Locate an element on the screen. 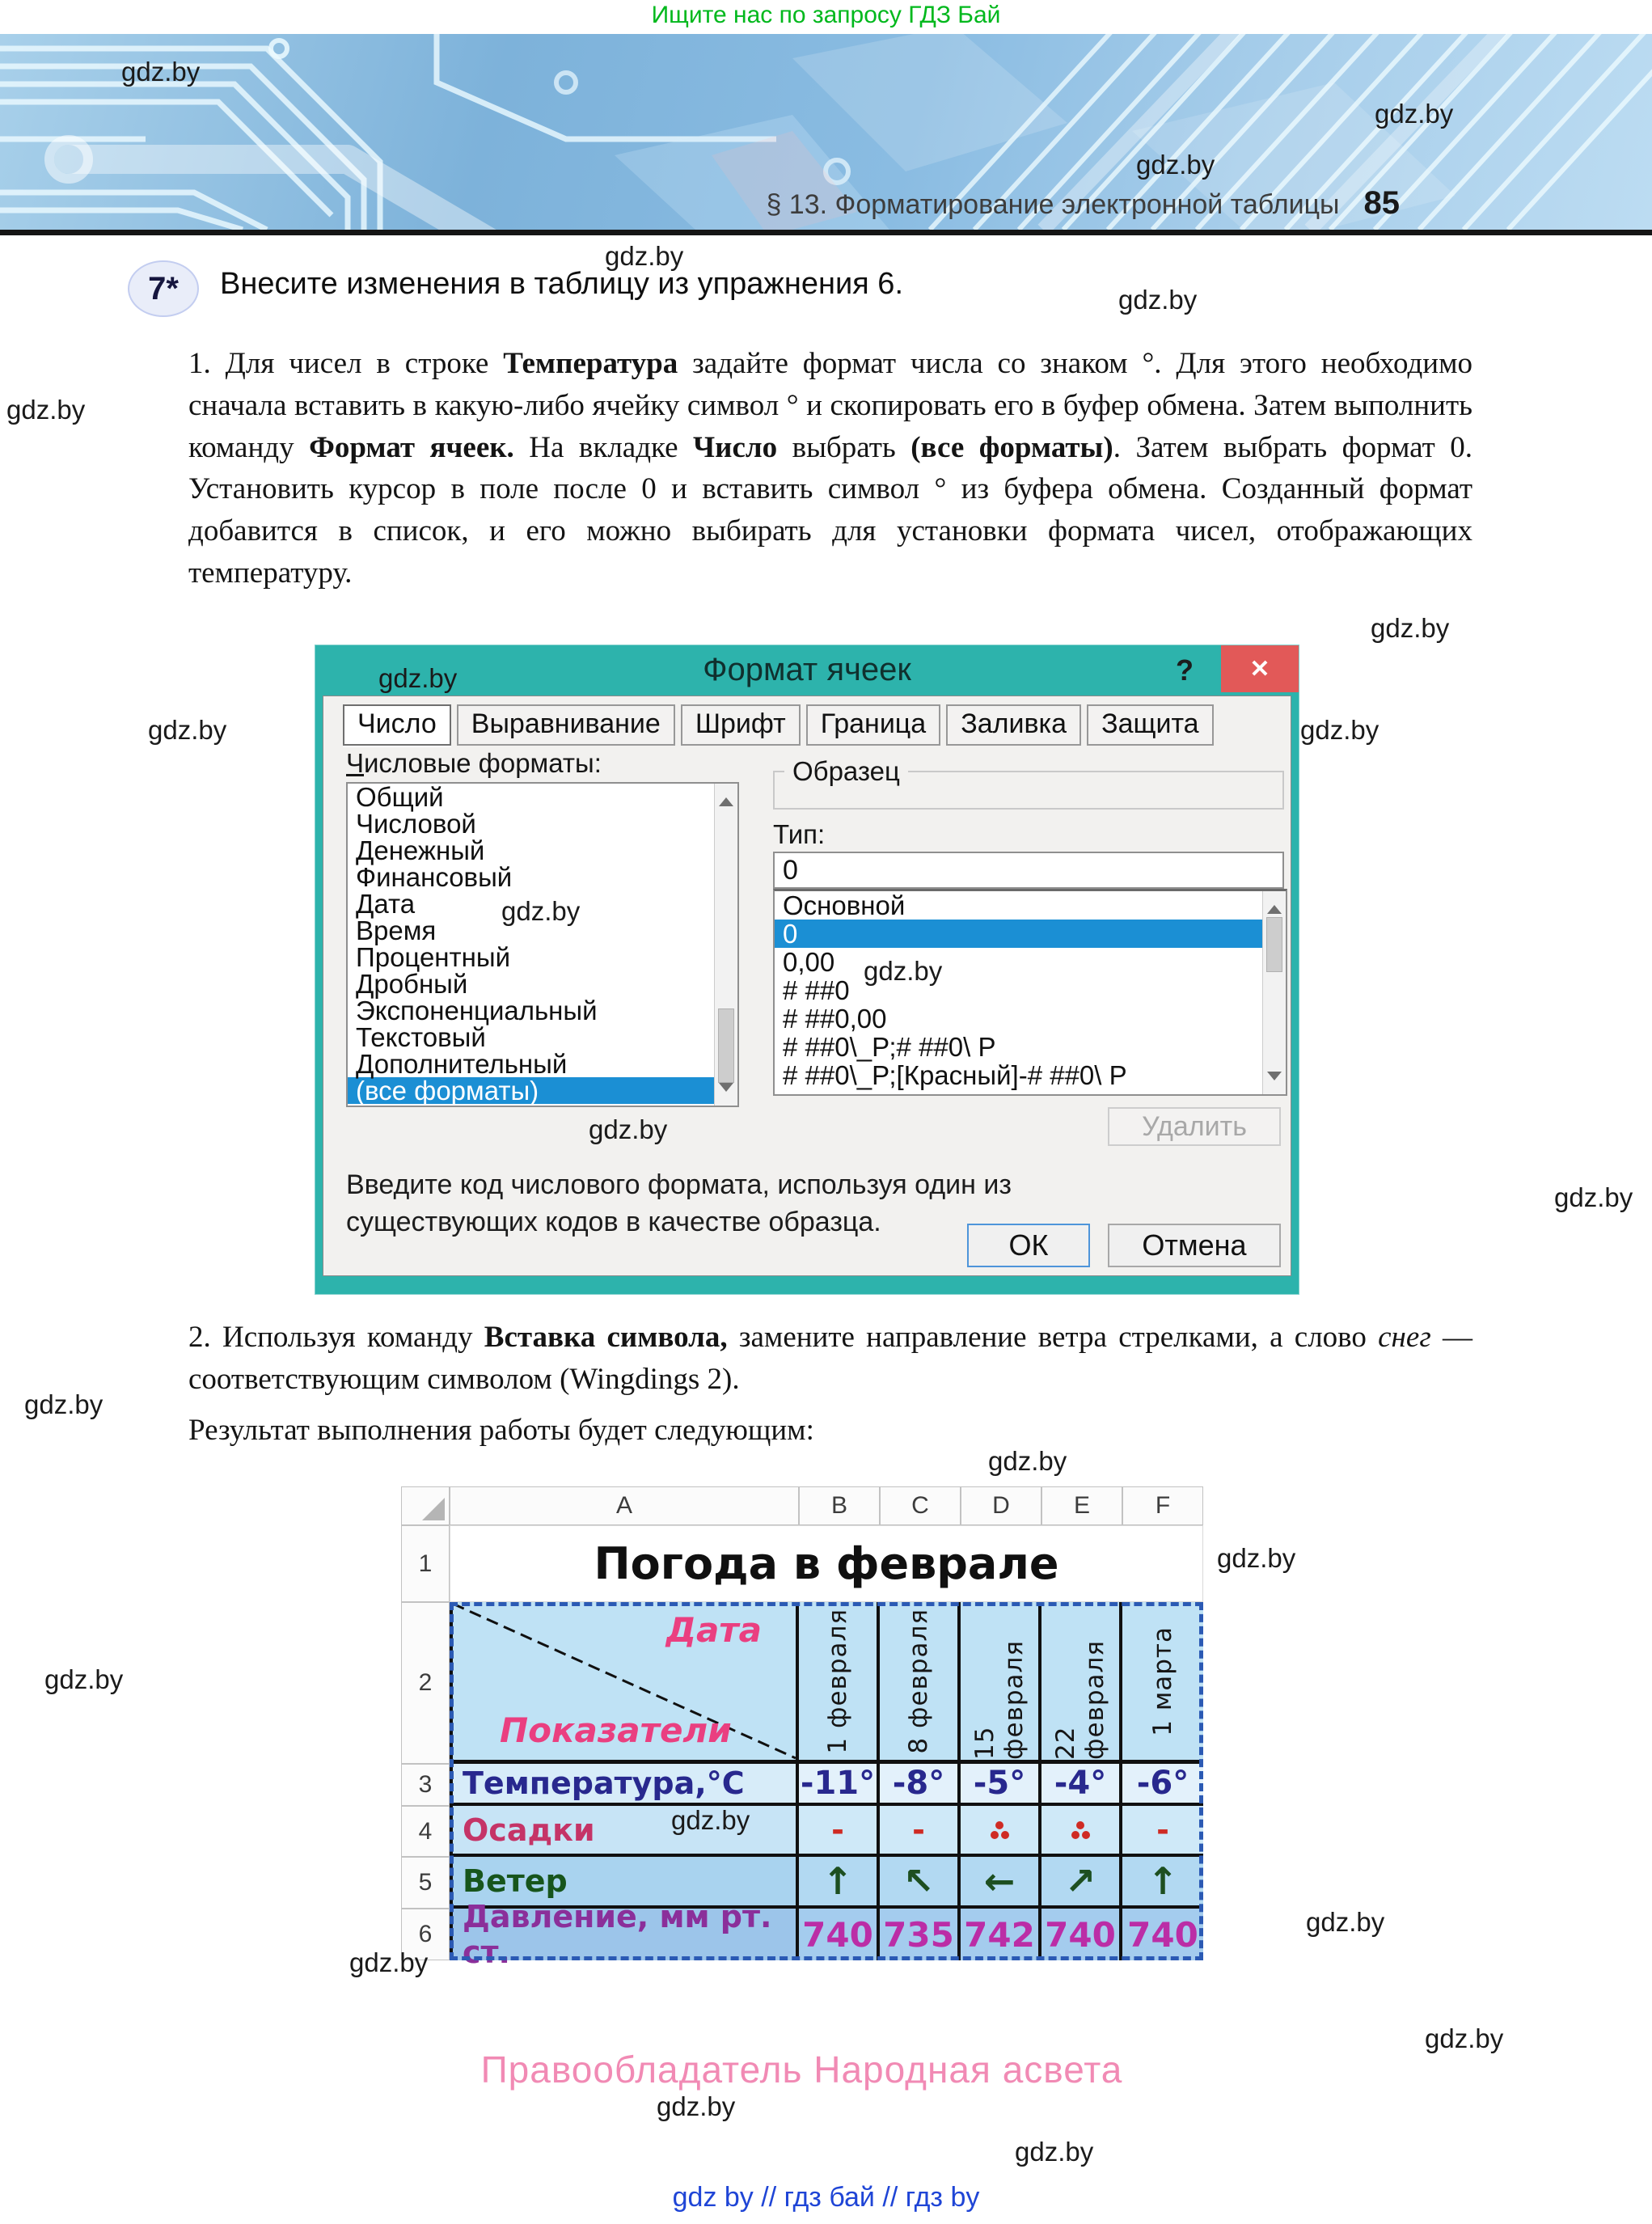 This screenshot has width=1652, height=2224. tab-Выравнивание: Выравнивание is located at coordinates (565, 725).